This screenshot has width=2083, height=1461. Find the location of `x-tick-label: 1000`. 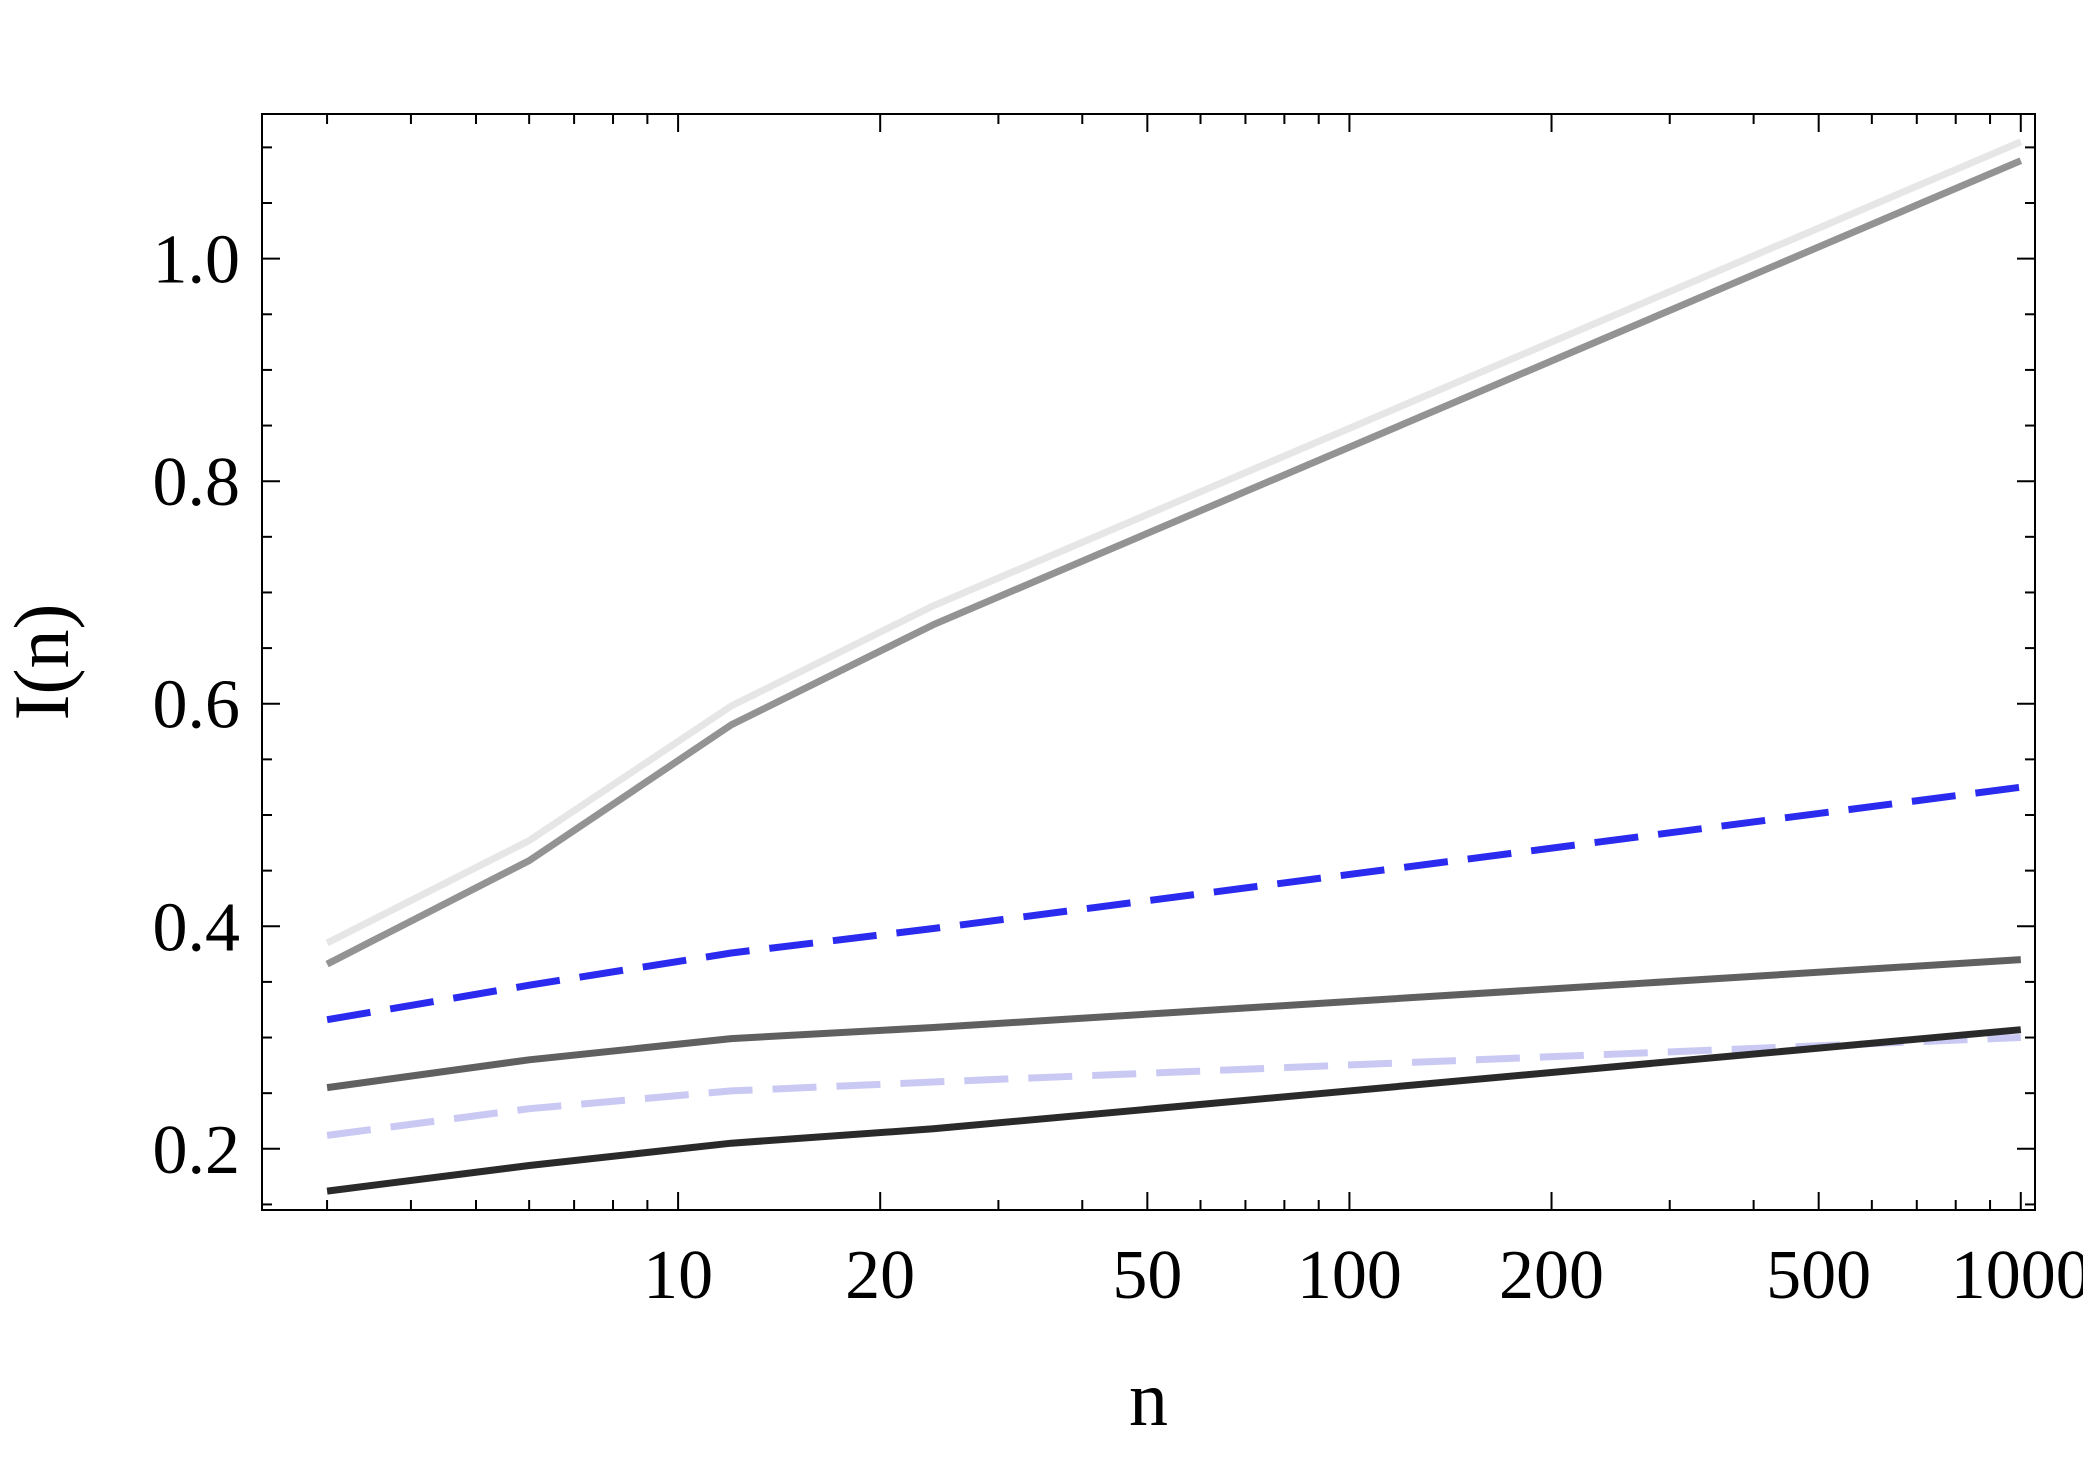

x-tick-label: 1000 is located at coordinates (2017, 1275).